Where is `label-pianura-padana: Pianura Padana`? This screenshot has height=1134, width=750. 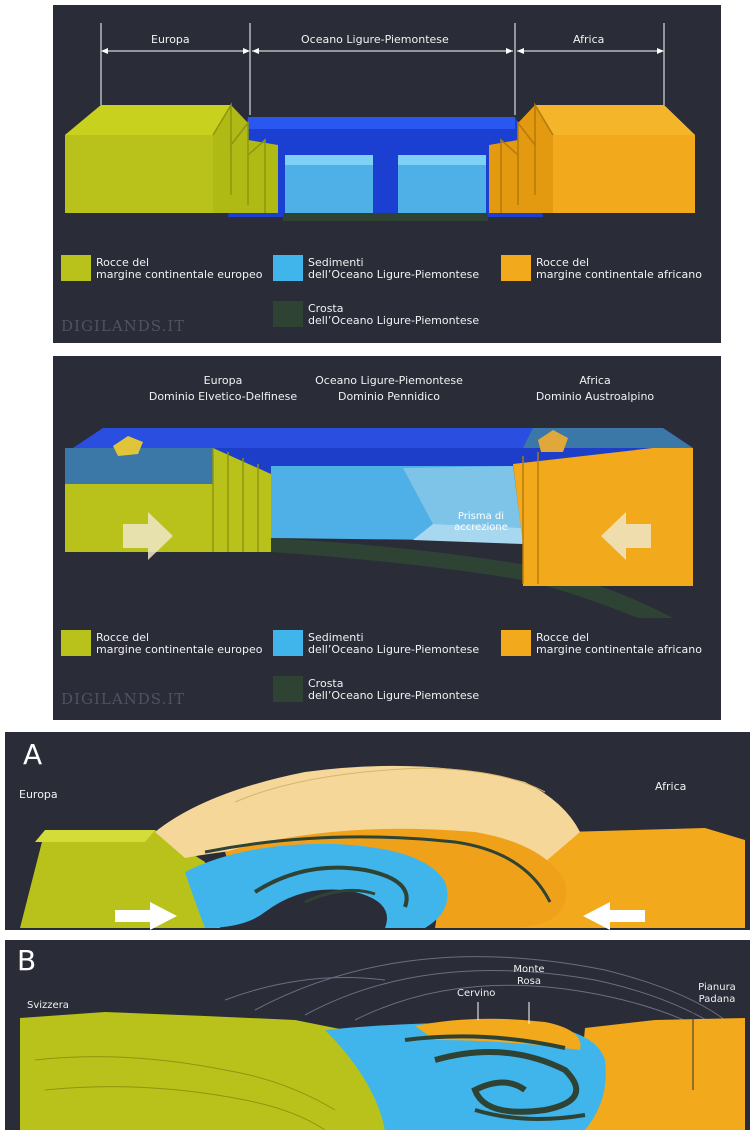
label-pianura-padana: Pianura Padana is located at coordinates (717, 993).